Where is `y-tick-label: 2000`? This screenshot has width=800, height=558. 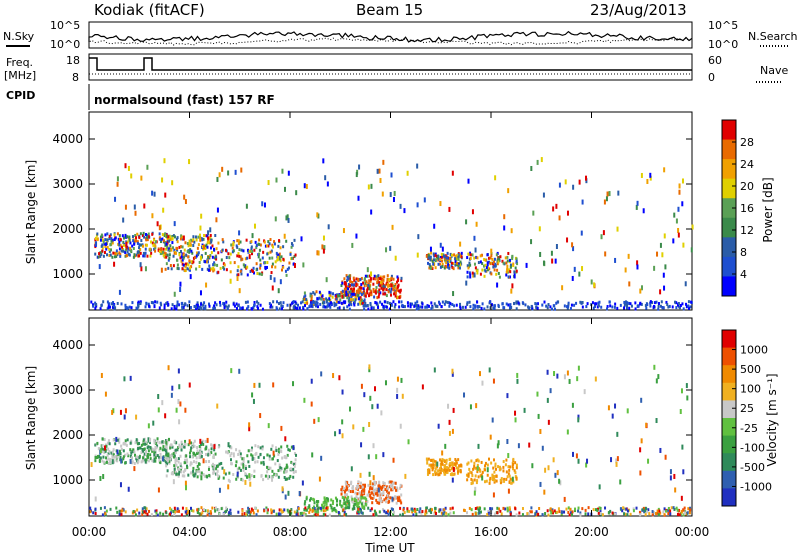
y-tick-label: 2000 is located at coordinates (67, 435).